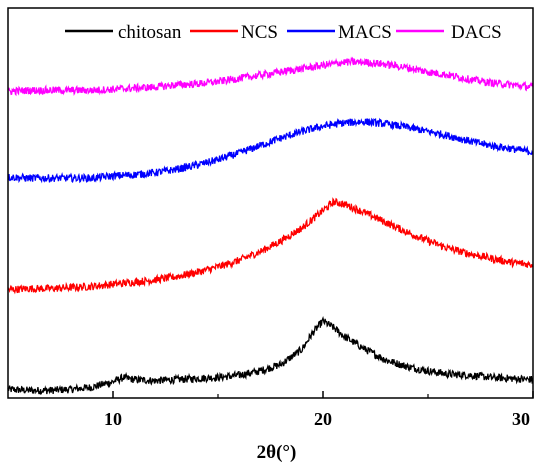 This screenshot has width=550, height=470. Describe the element at coordinates (270, 150) in the screenshot. I see `series-line-macs` at that location.